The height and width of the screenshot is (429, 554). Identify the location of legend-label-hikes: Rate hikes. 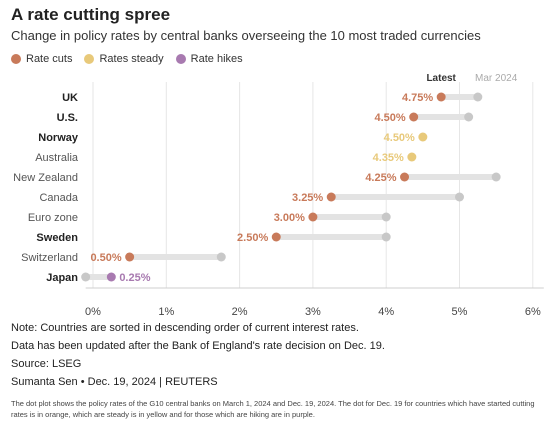
(216, 59).